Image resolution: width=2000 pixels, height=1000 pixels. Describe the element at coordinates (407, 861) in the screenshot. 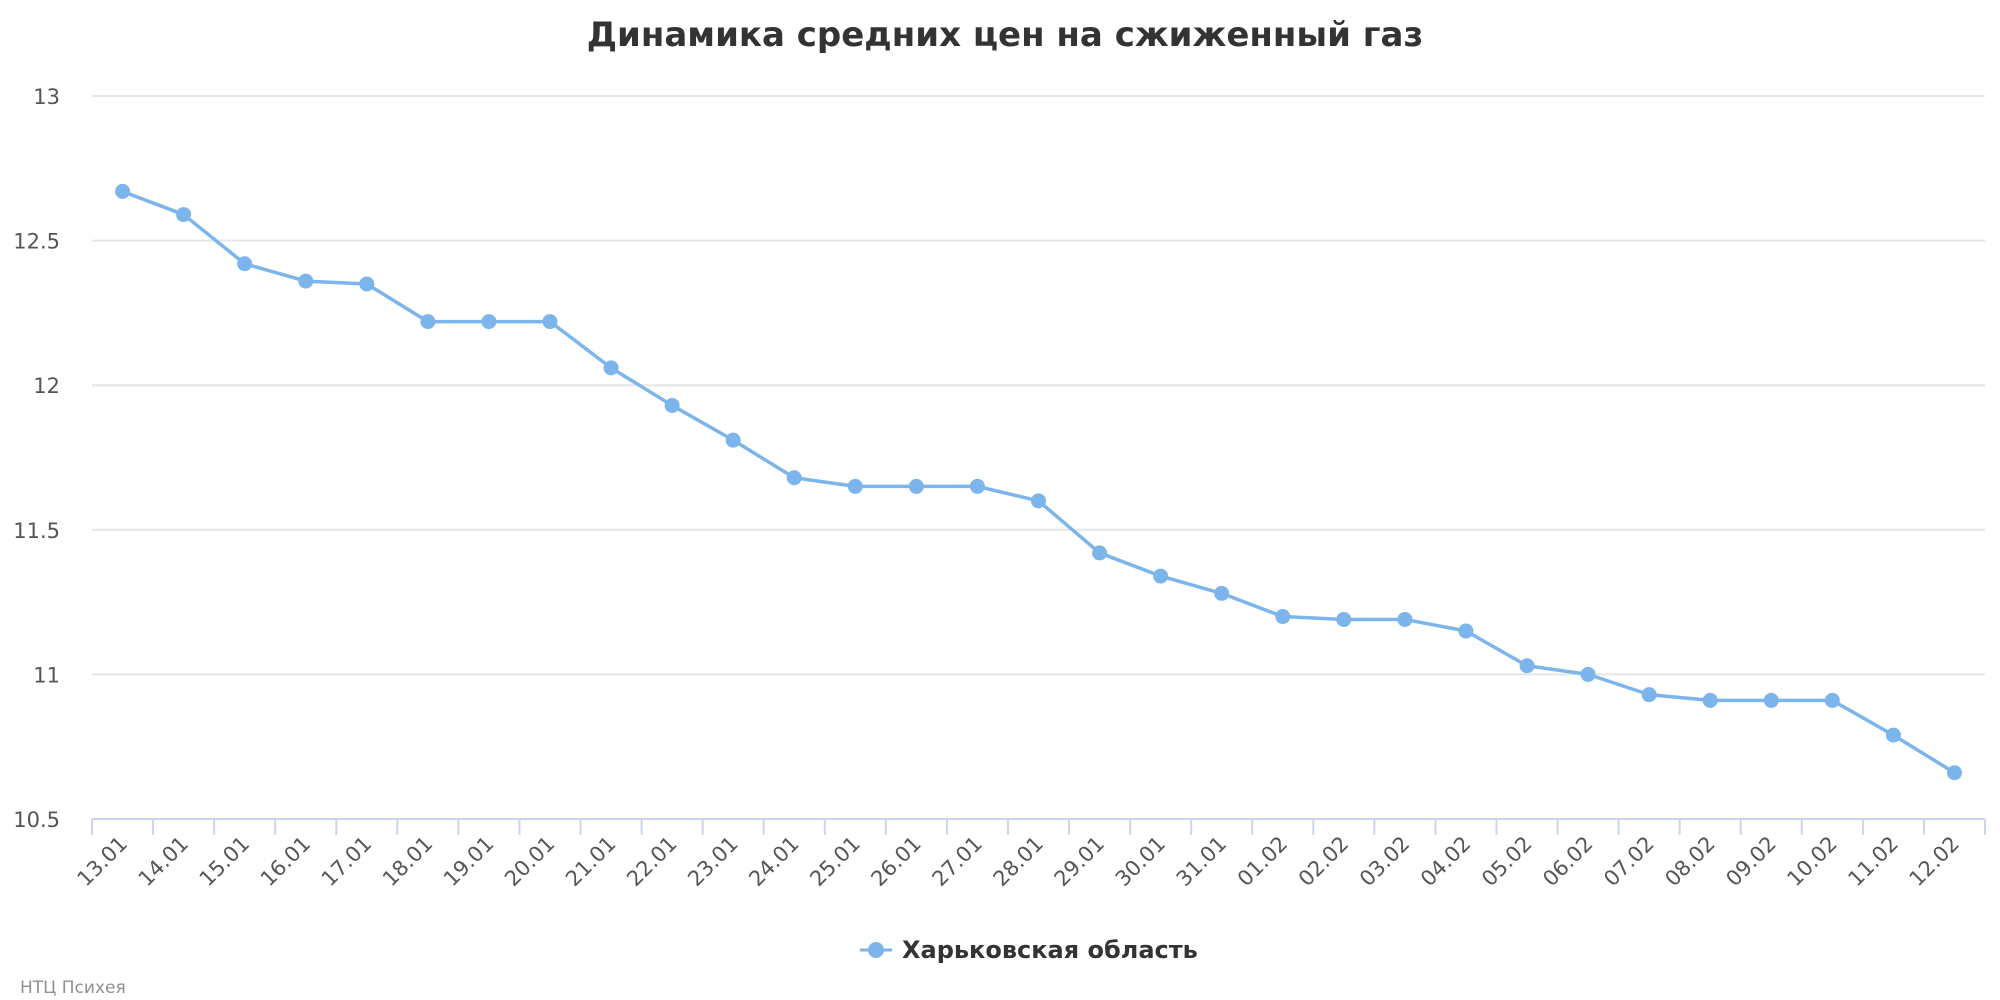

I see `x-tick-label: 18.01` at that location.